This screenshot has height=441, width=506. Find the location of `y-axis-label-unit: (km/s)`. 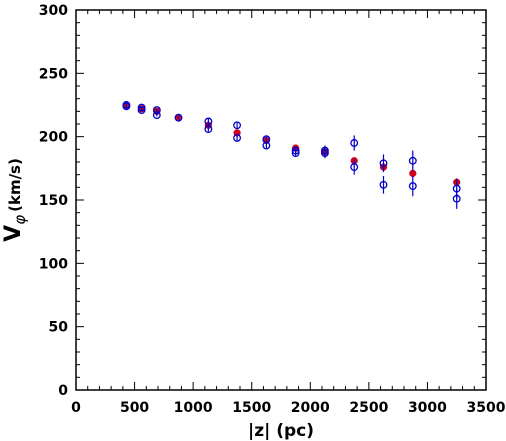

y-axis-label-unit: (km/s) is located at coordinates (15, 185).